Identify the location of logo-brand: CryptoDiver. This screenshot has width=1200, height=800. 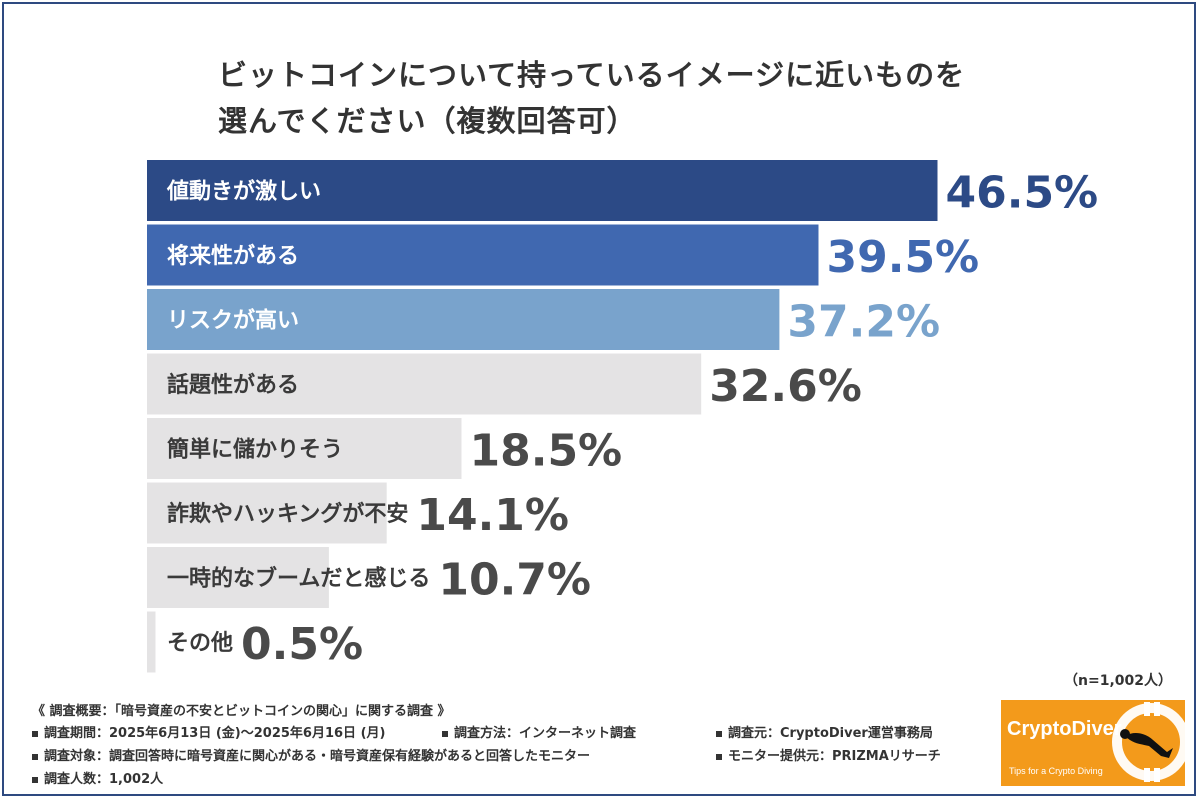
(1064, 729).